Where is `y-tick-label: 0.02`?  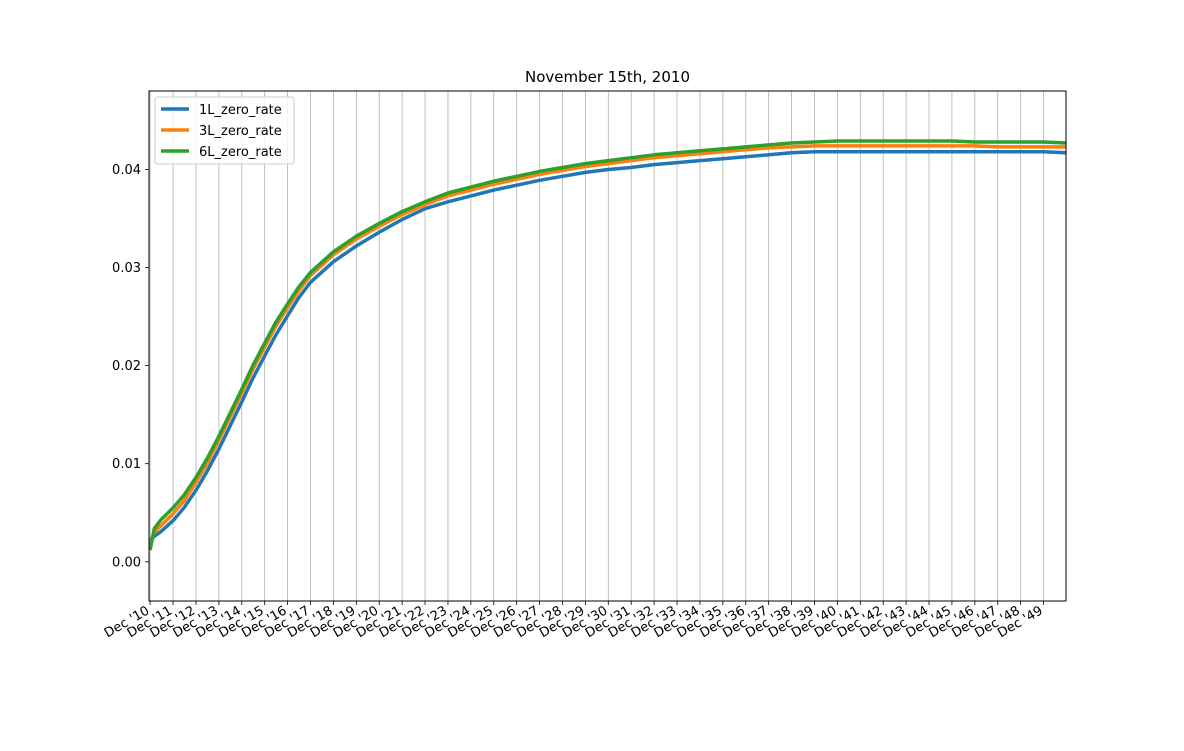
y-tick-label: 0.02 is located at coordinates (126, 366).